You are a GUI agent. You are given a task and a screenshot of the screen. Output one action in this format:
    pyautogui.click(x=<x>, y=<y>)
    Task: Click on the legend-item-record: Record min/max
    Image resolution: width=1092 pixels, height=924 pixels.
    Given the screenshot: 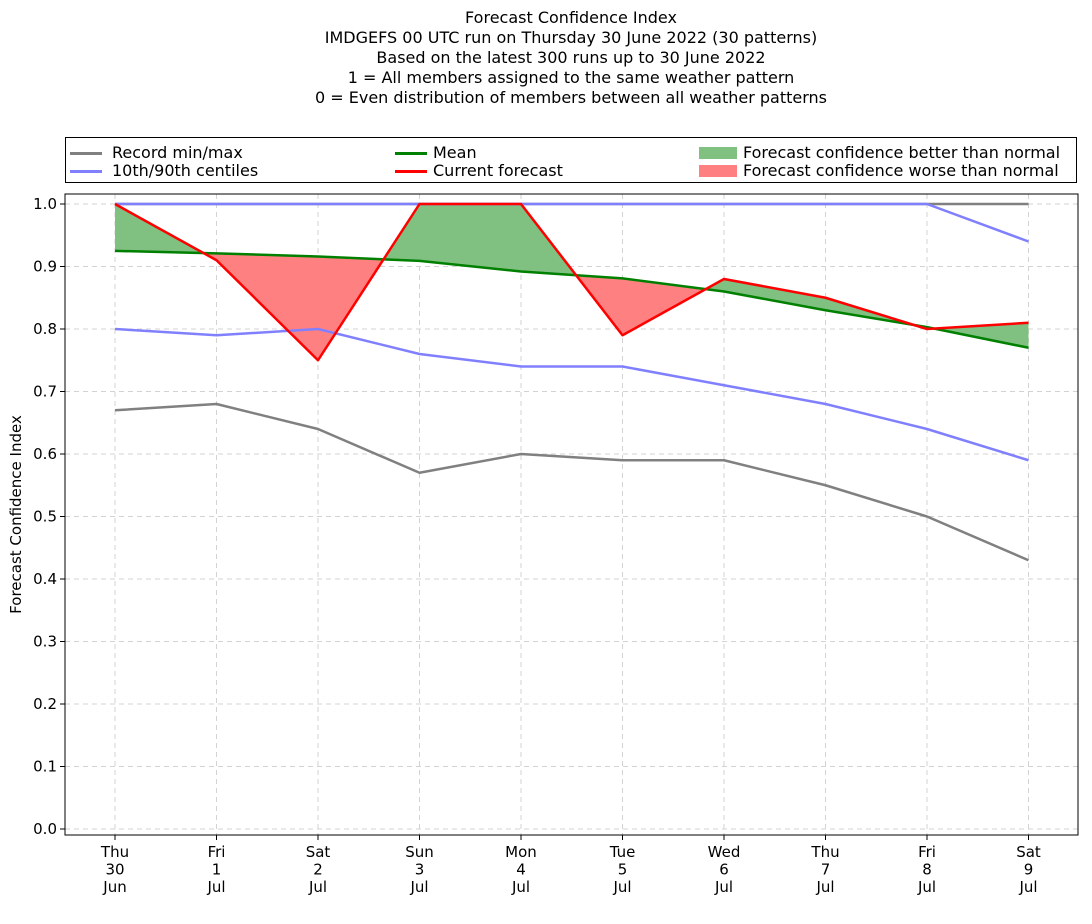 What is the action you would take?
    pyautogui.click(x=220, y=153)
    